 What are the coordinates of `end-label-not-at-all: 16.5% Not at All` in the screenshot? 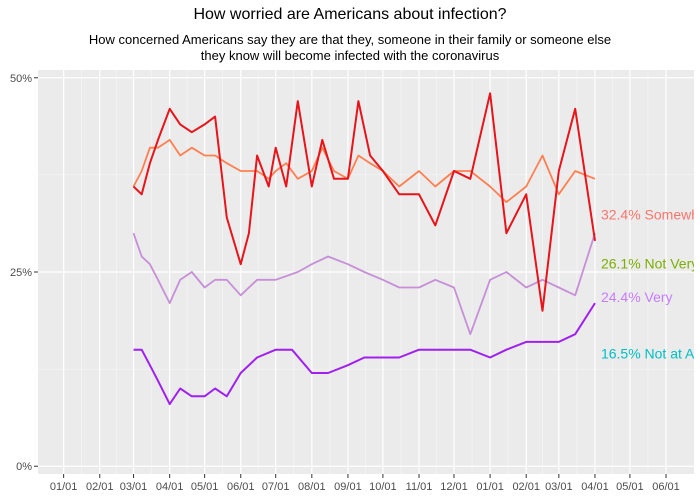 It's located at (650, 354).